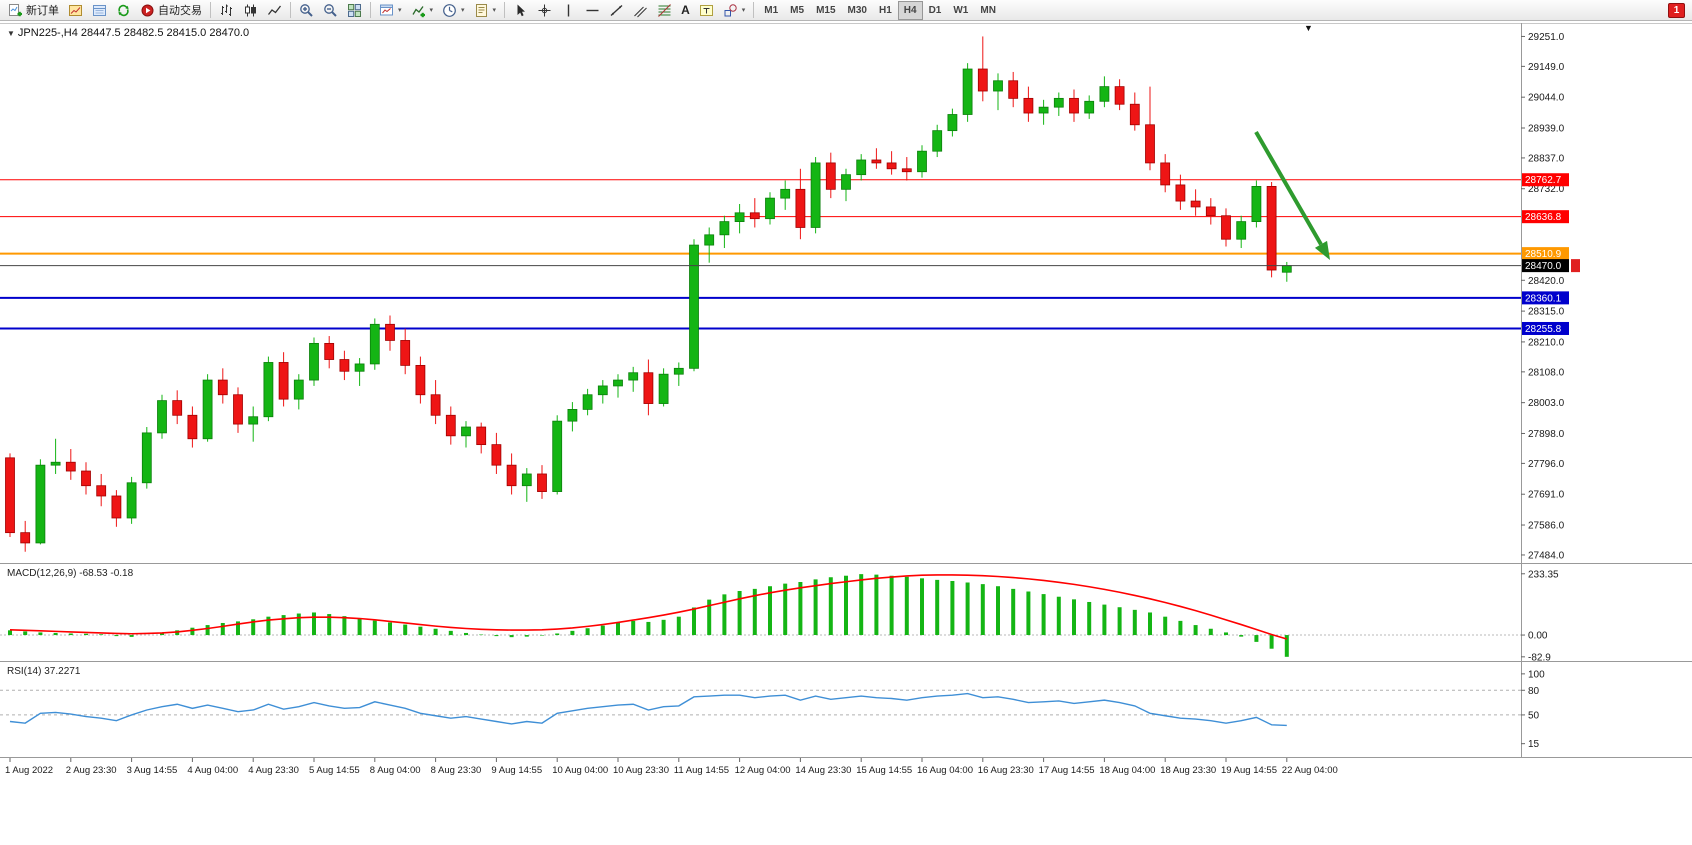 This screenshot has height=845, width=1692. Describe the element at coordinates (1546, 189) in the screenshot. I see `svg-text: 28732.0` at that location.